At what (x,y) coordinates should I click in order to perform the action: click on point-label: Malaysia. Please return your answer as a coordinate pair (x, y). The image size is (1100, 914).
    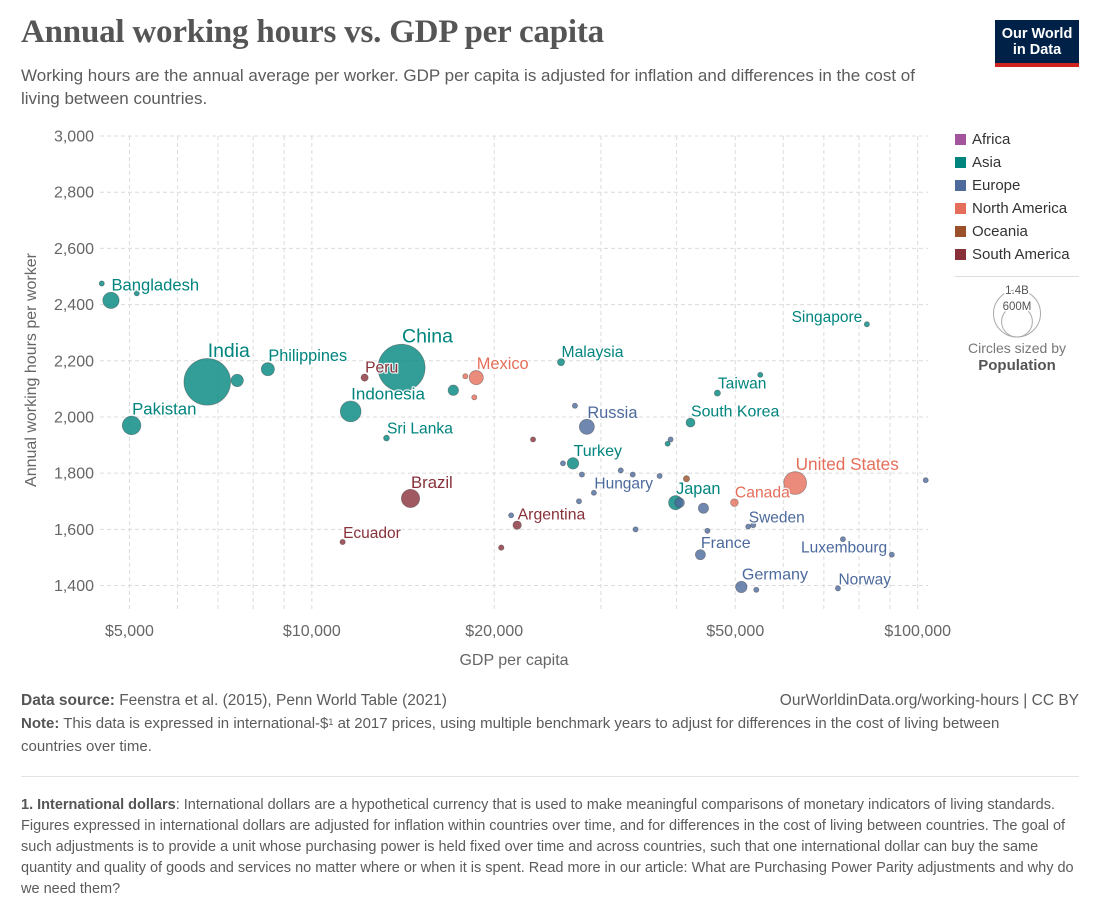
    Looking at the image, I should click on (593, 352).